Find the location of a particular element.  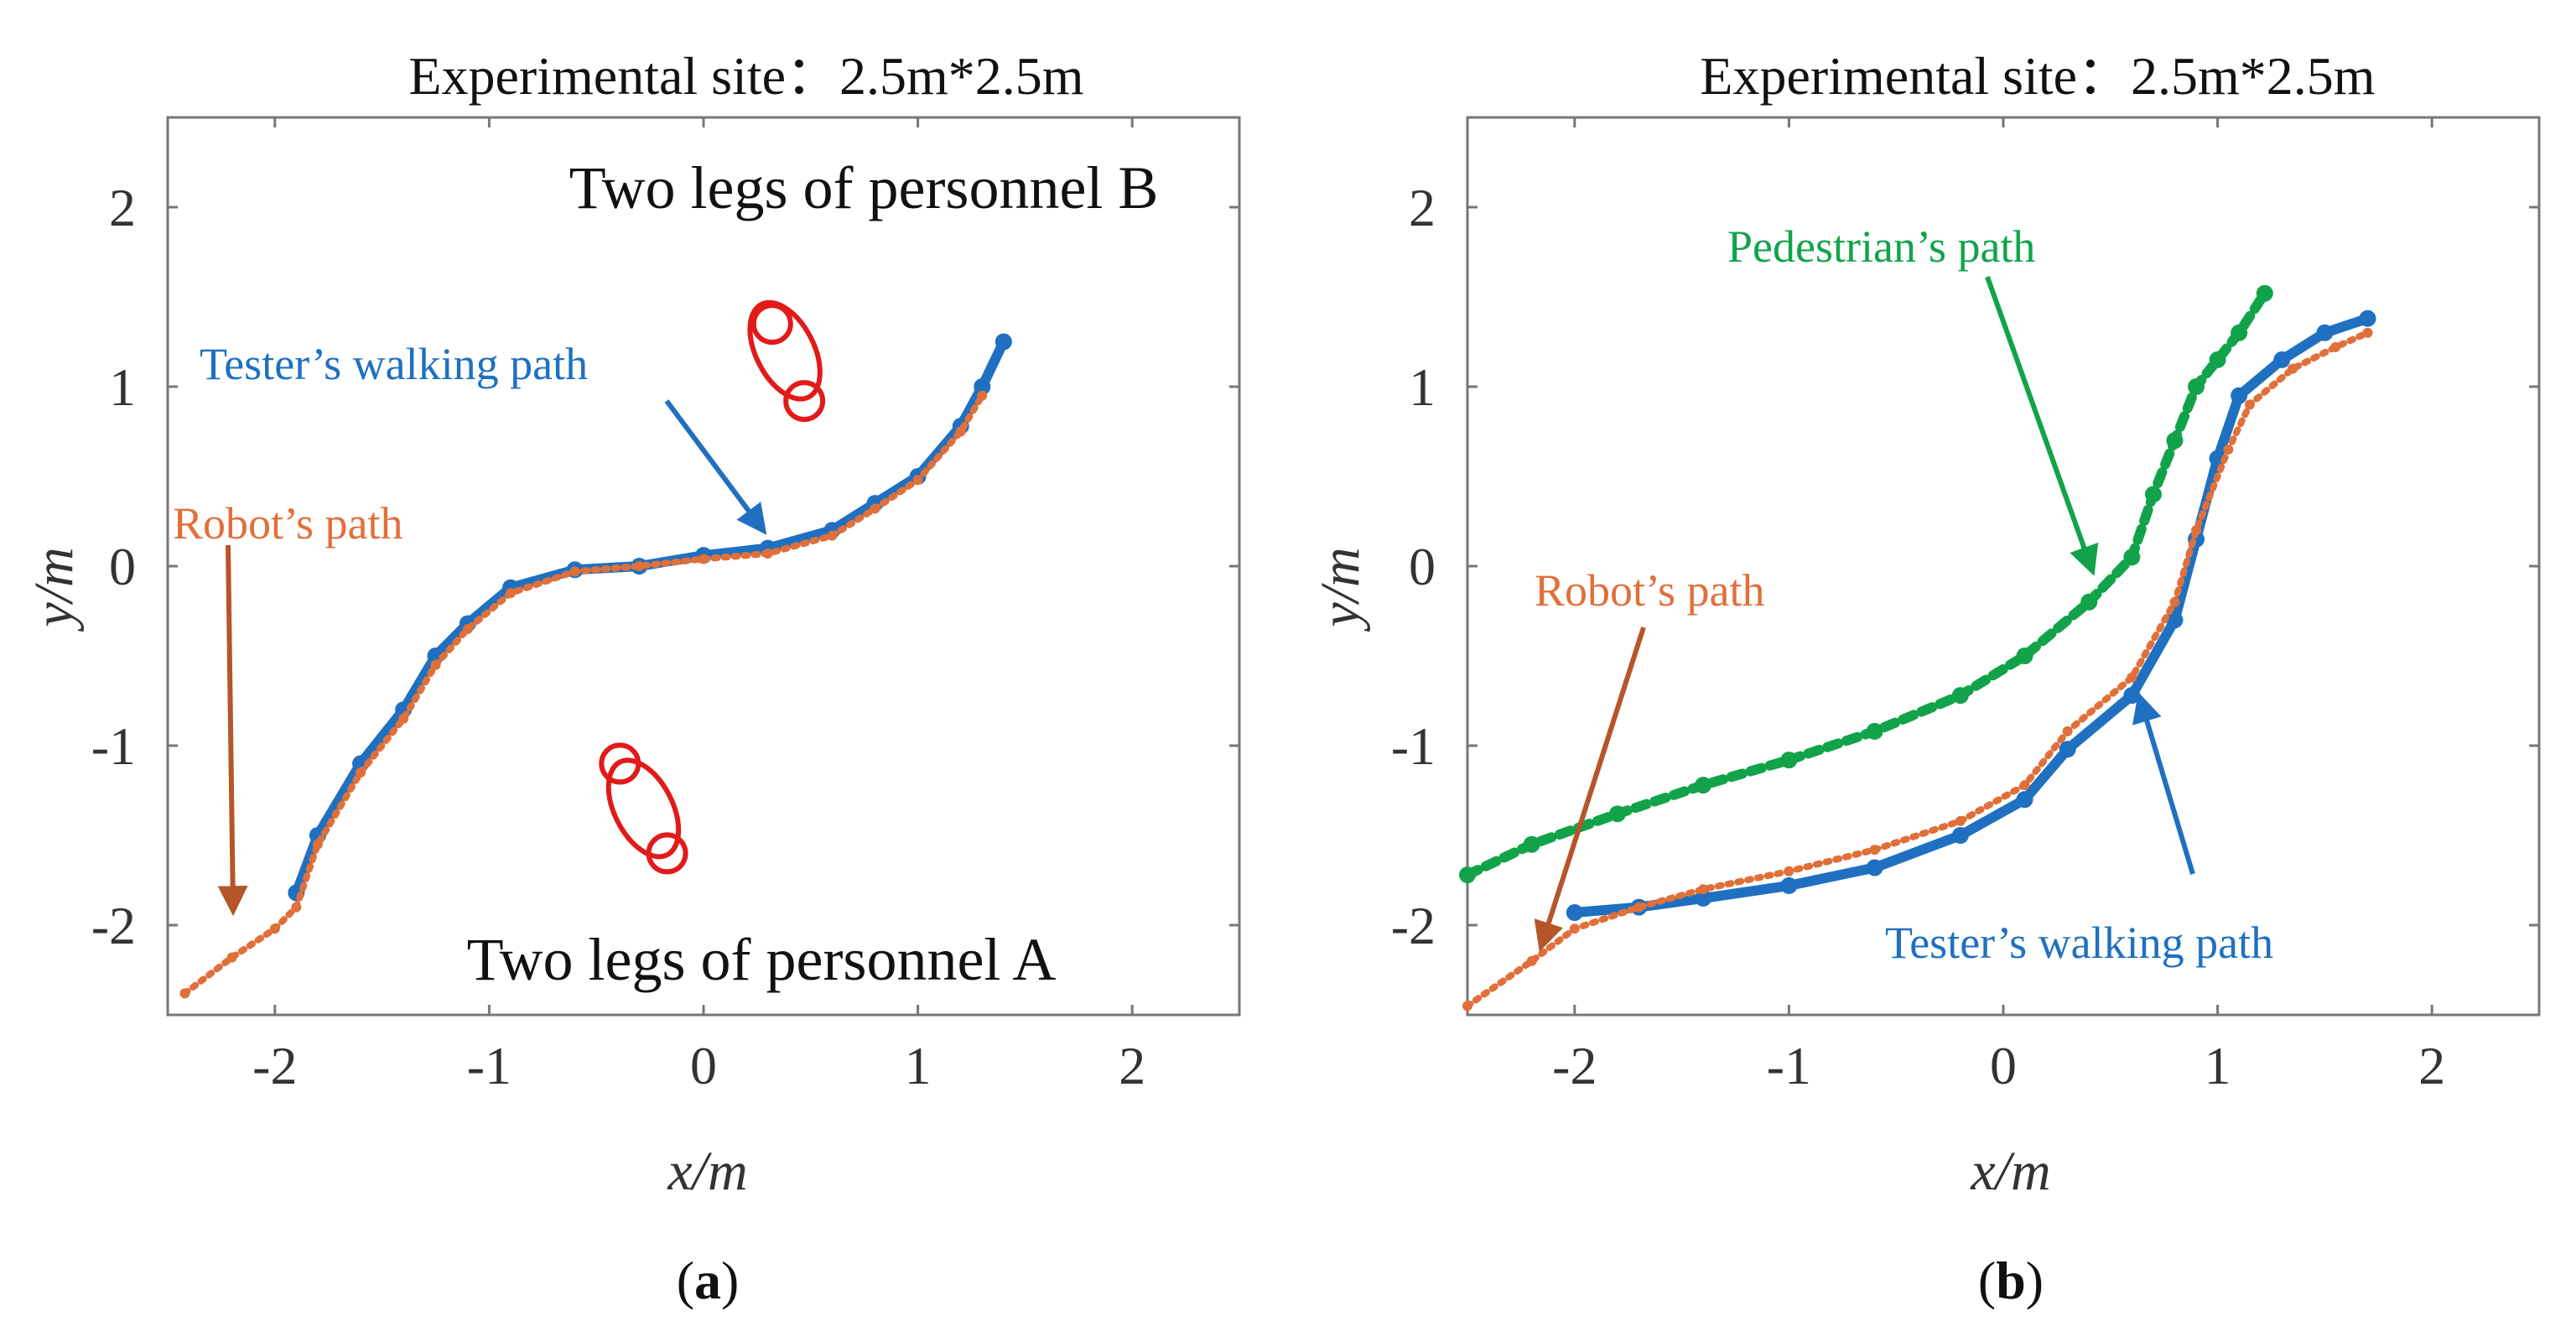

annotation-personnel-a: Two legs of personnel A is located at coordinates (762, 959).